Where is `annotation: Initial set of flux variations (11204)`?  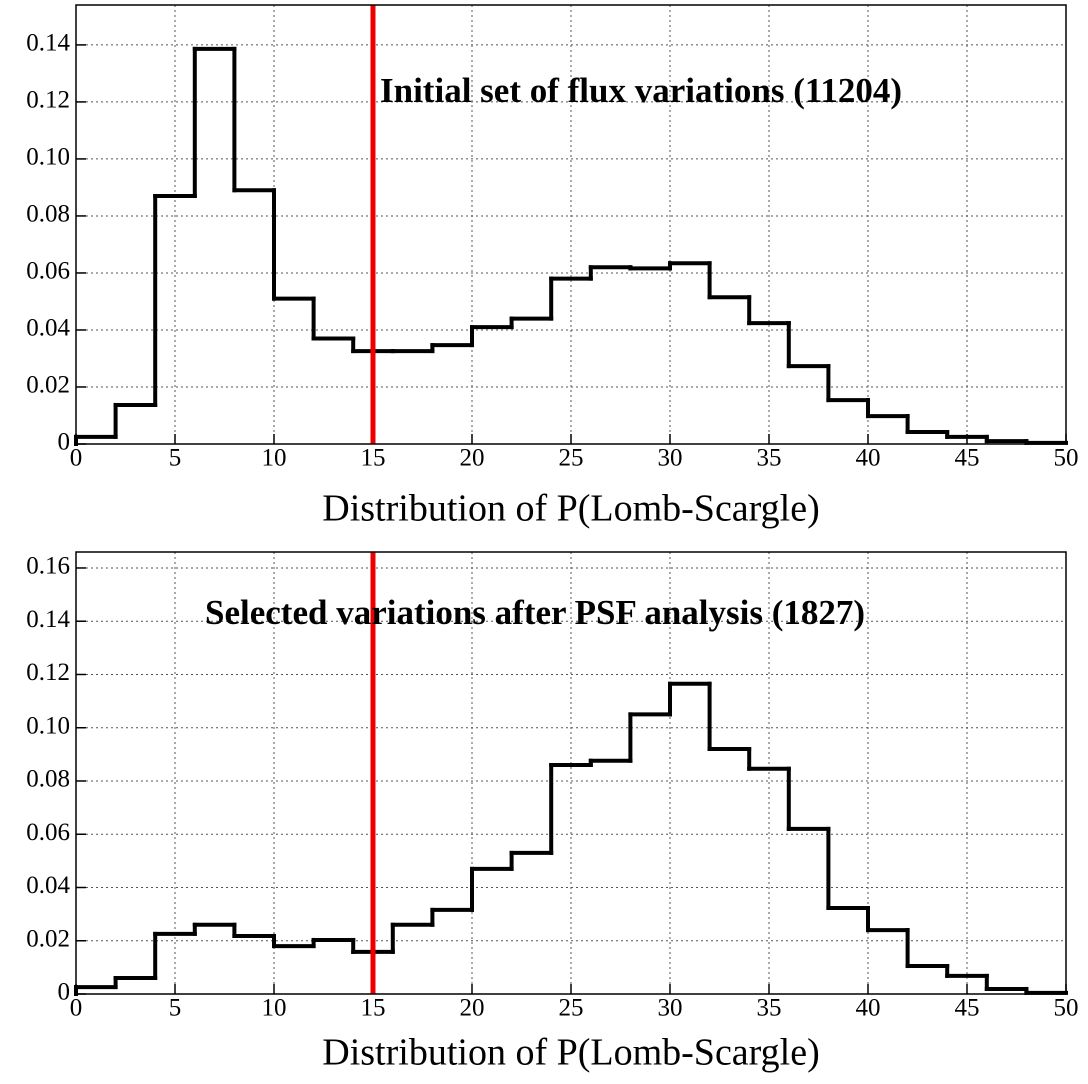 annotation: Initial set of flux variations (11204) is located at coordinates (641, 90).